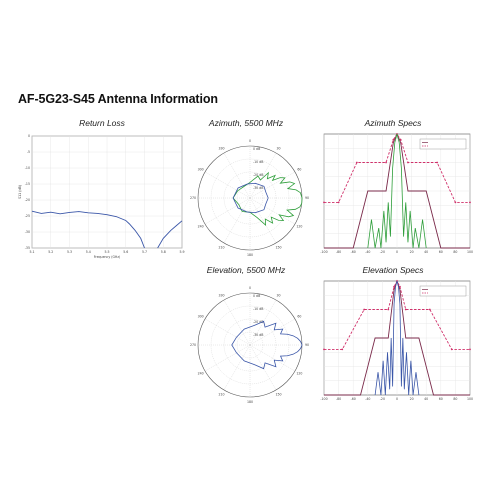 The width and height of the screenshot is (500, 500). What do you see at coordinates (221, 247) in the screenshot?
I see `polar-angle-label: 210` at bounding box center [221, 247].